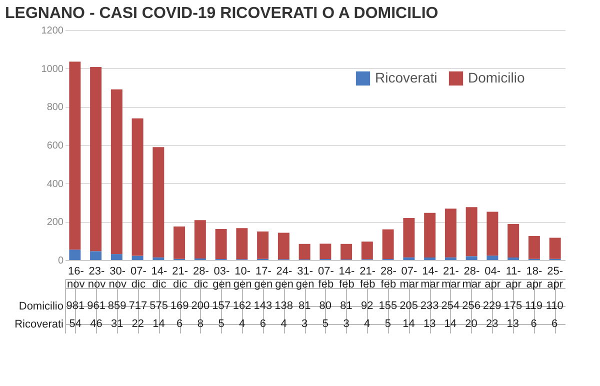 The height and width of the screenshot is (386, 600). I want to click on x-tick-label: 14-mar, so click(430, 278).